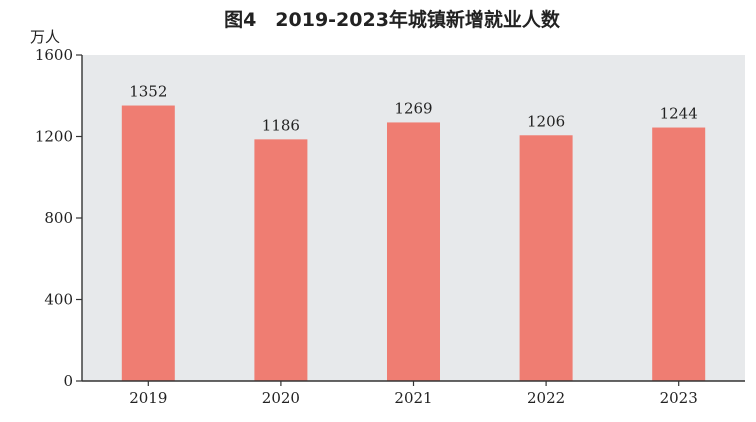 Image resolution: width=756 pixels, height=422 pixels. Describe the element at coordinates (679, 398) in the screenshot. I see `x-tick-label: 2023` at that location.